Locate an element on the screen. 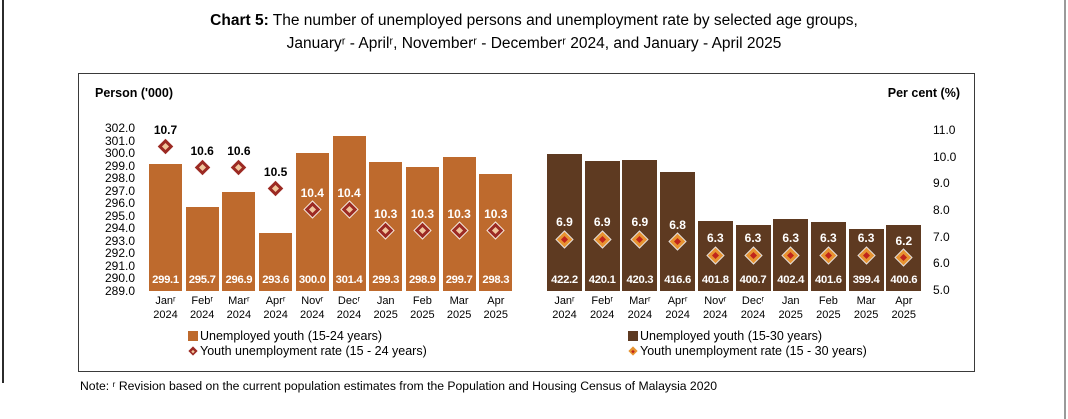 The height and width of the screenshot is (419, 1068). bar-value-label: 401.6 is located at coordinates (828, 280).